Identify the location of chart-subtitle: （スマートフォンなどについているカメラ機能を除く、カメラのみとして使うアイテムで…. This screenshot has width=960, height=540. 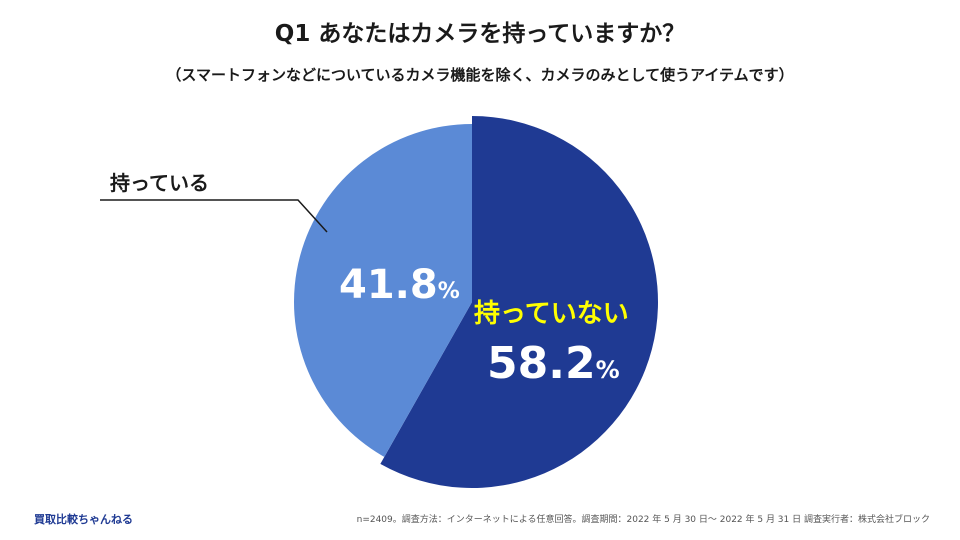
(480, 75).